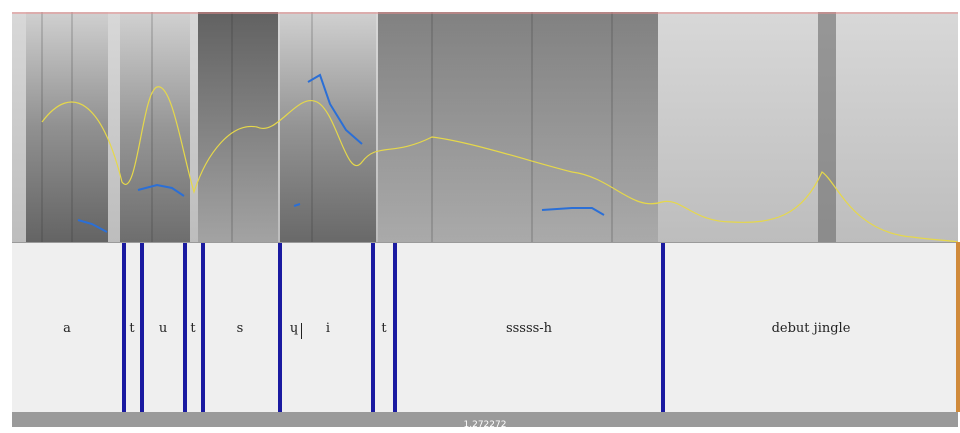 The width and height of the screenshot is (960, 433). I want to click on tier-right-edge, so click(958, 327).